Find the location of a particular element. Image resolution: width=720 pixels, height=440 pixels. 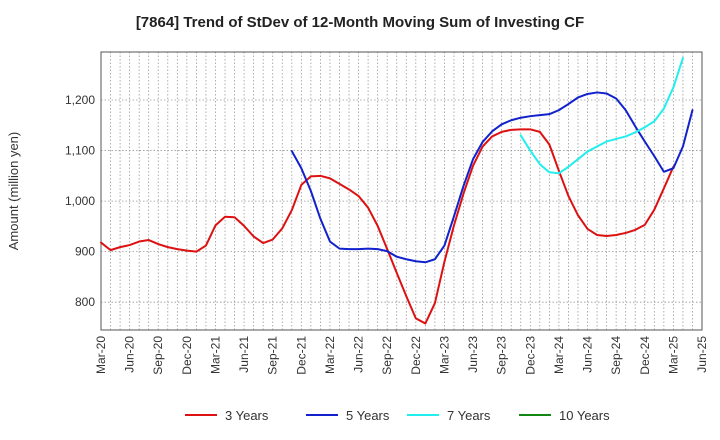

x-tick-label: Sep-20 is located at coordinates (158, 355).